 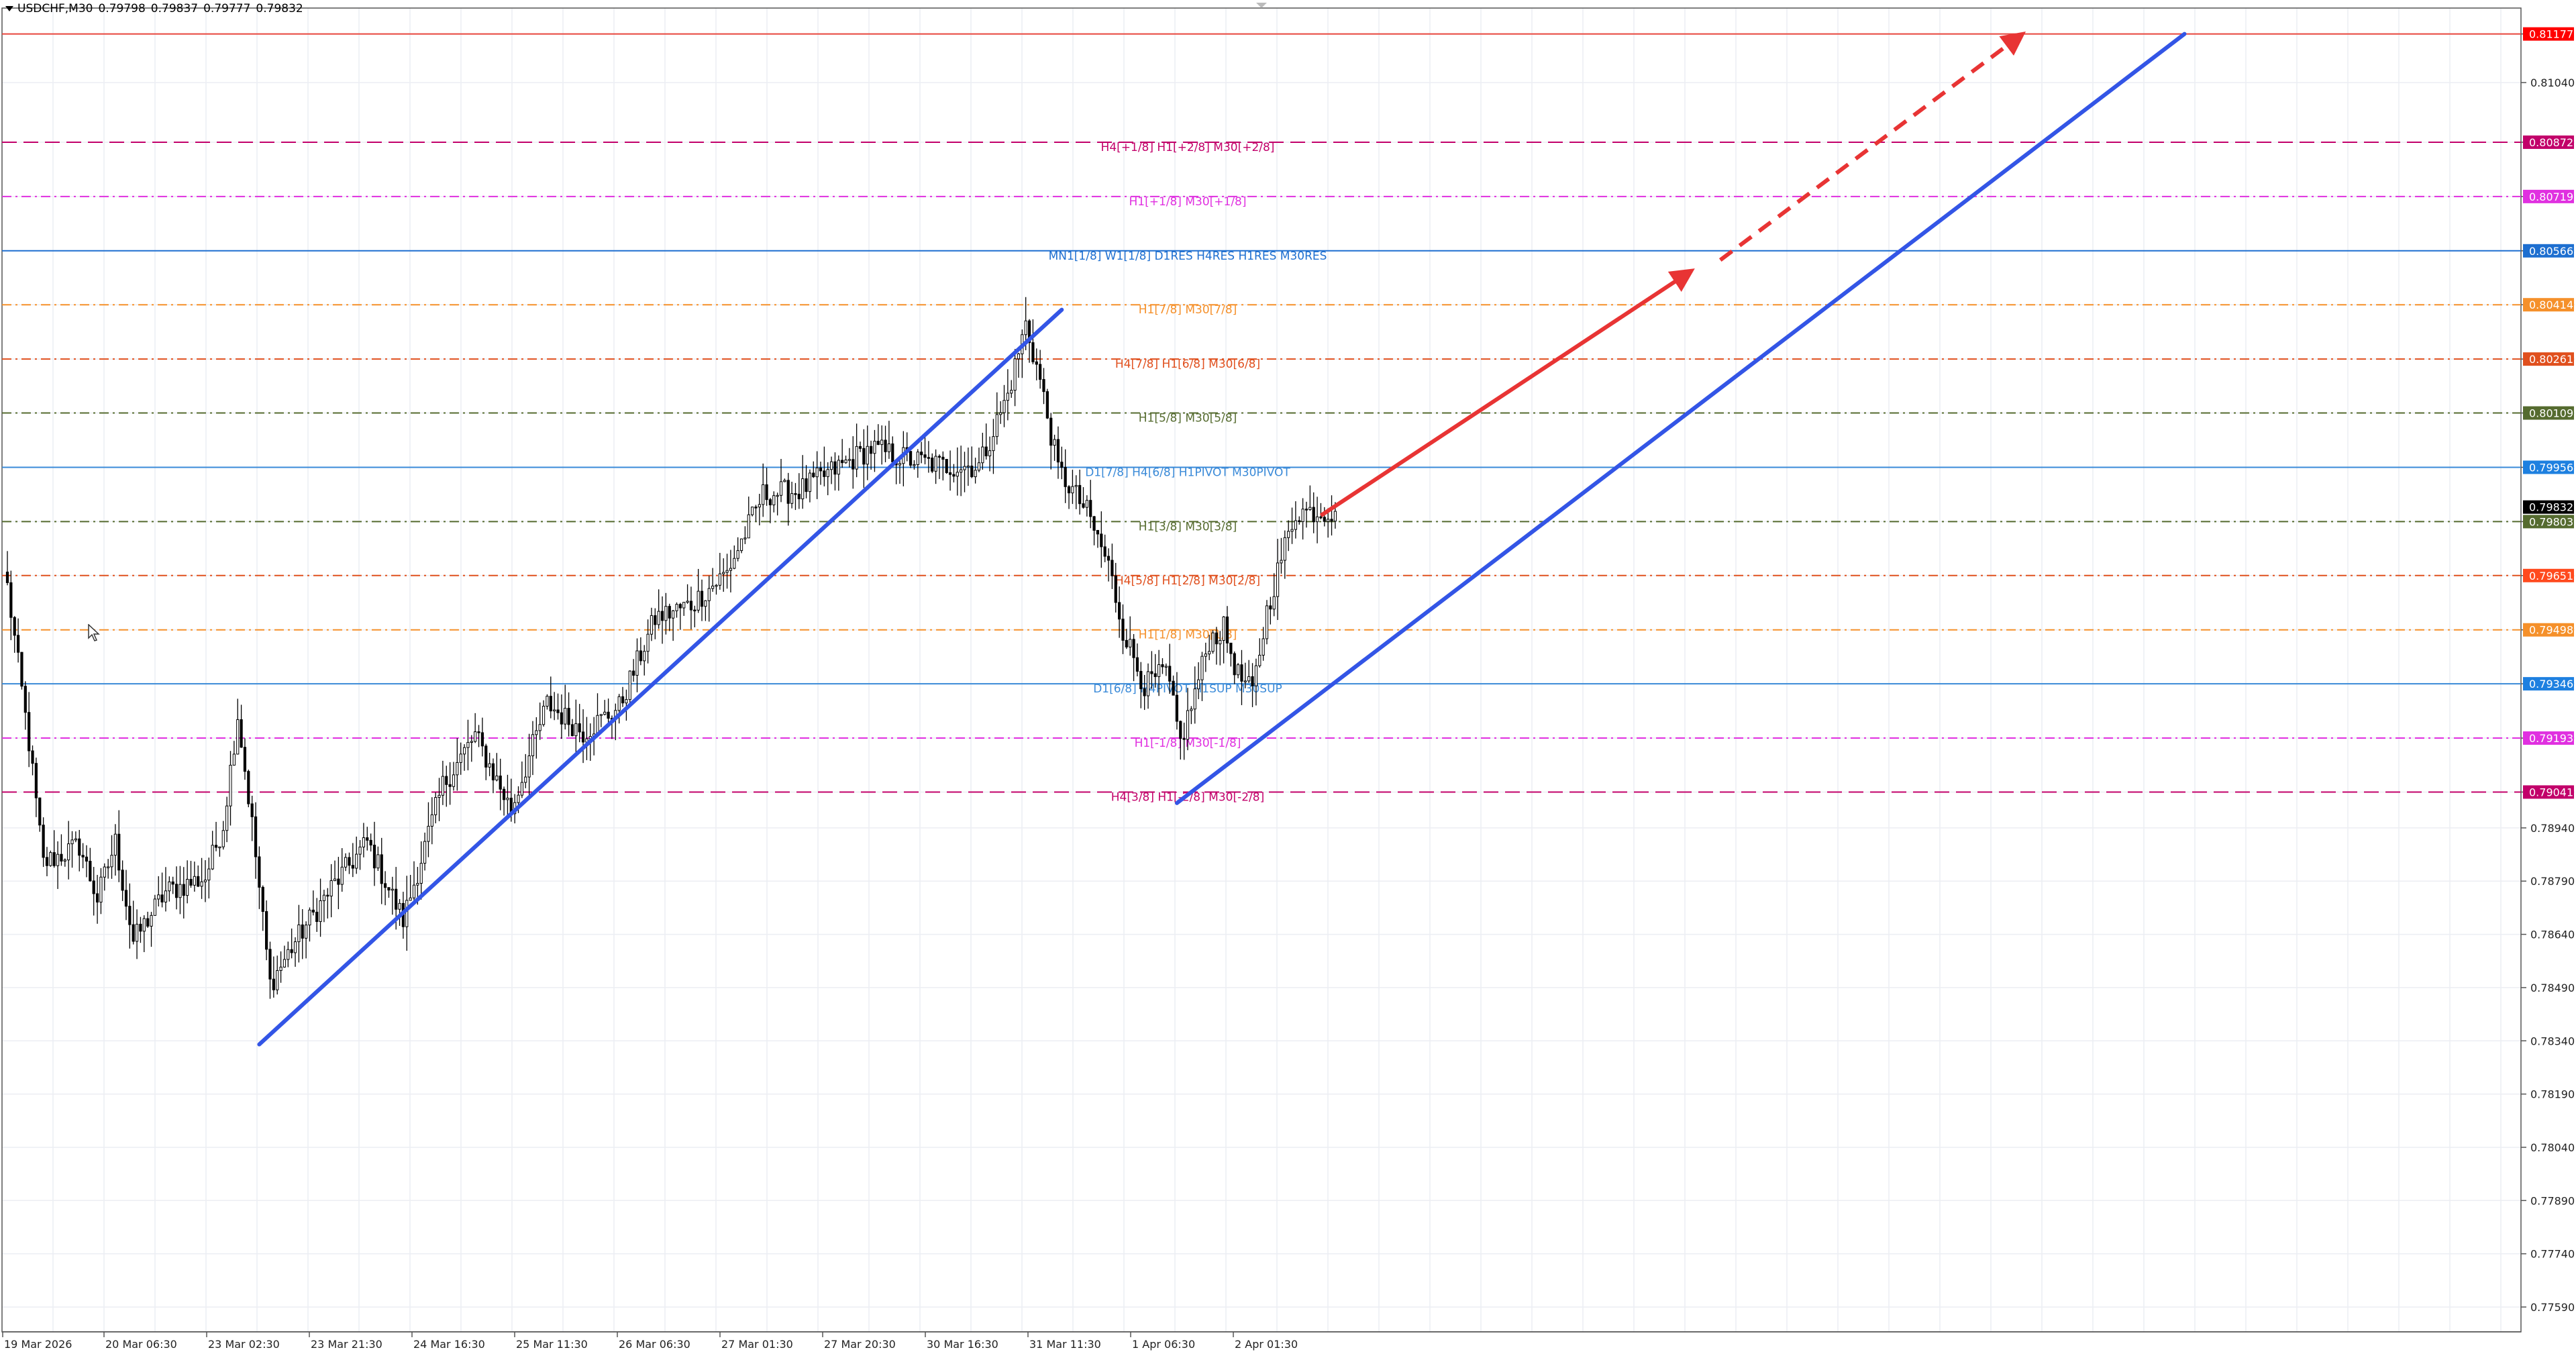 I want to click on price-tick-label: 0.78940, so click(x=2552, y=828).